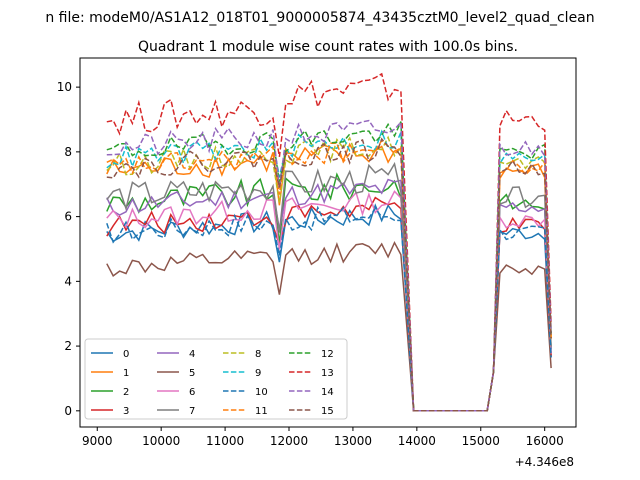  I want to click on x-axis: 9000 10000 11000 12000 13000 14000 15000 16000, so click(323, 437).